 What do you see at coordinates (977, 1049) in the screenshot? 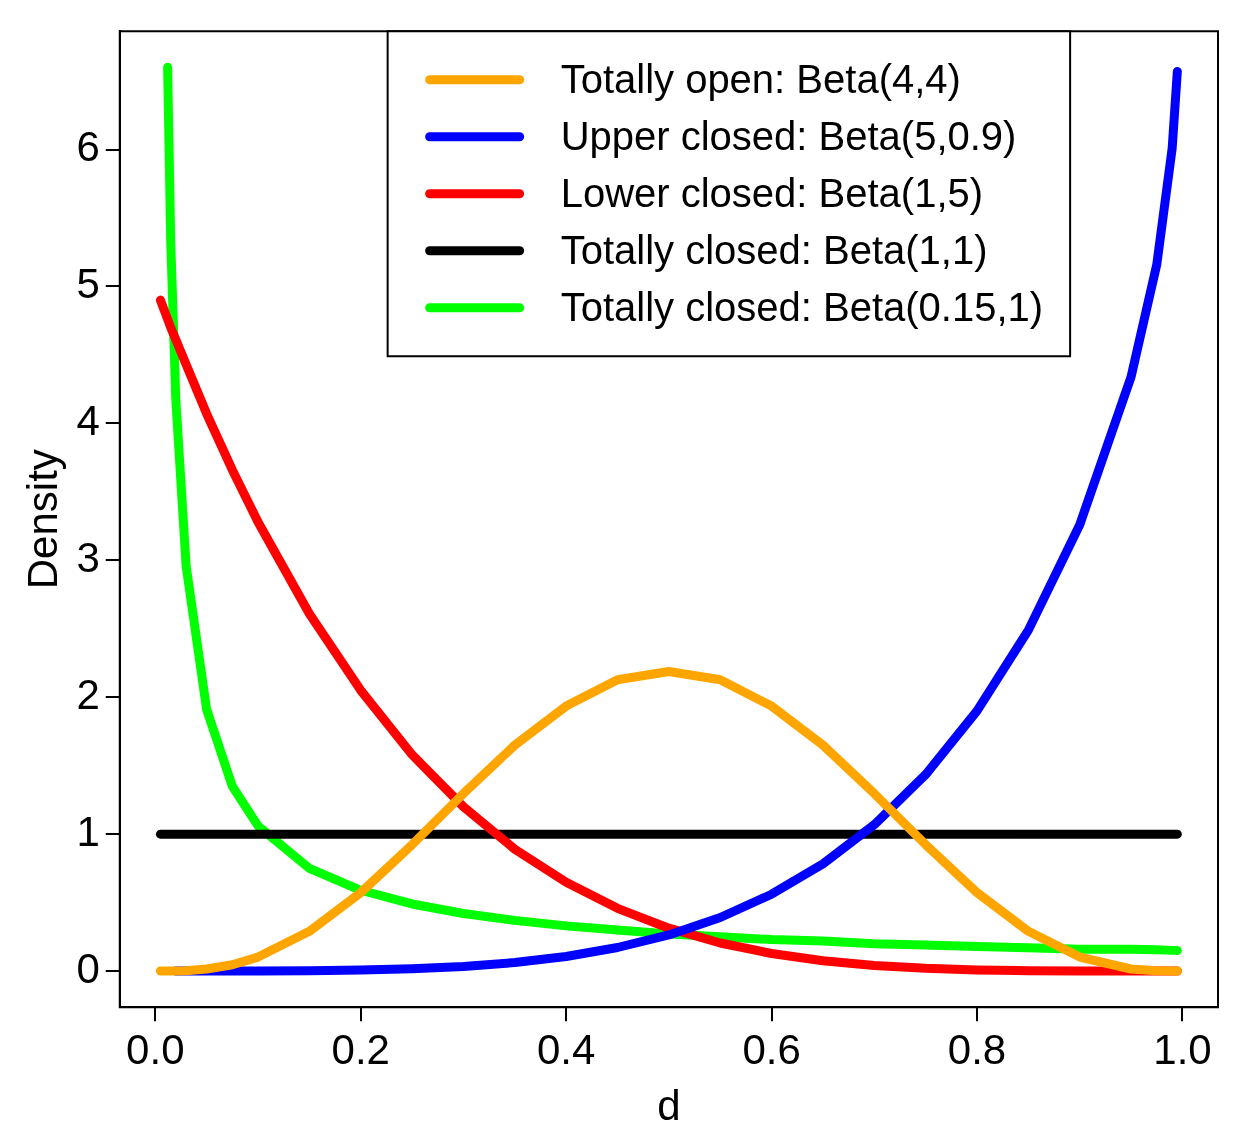
I see `x-tick-label: 0.8` at bounding box center [977, 1049].